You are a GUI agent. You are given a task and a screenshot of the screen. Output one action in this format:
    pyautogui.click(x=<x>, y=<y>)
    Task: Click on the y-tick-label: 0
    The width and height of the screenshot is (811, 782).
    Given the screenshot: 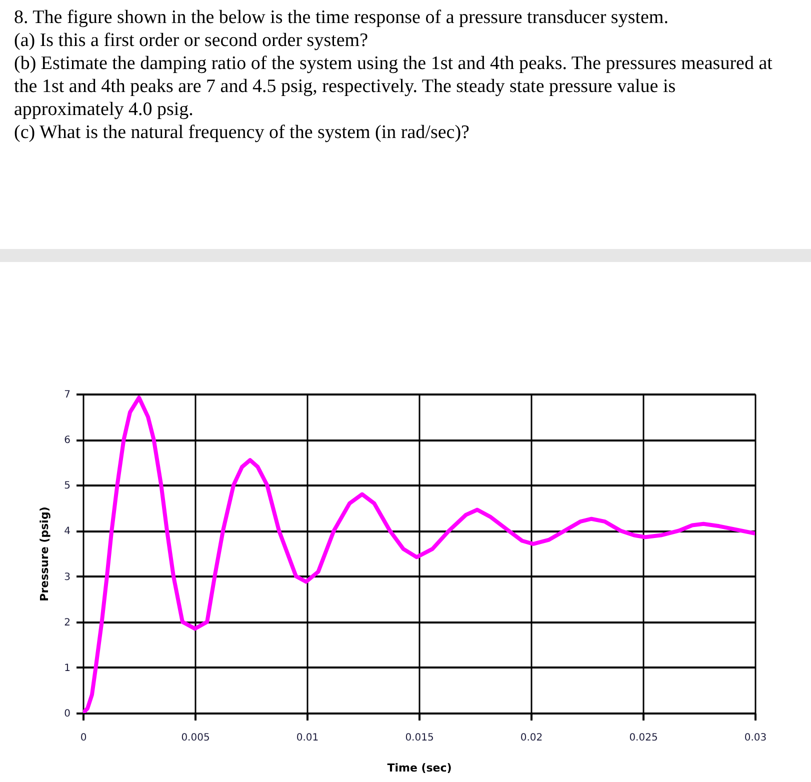 What is the action you would take?
    pyautogui.click(x=67, y=714)
    